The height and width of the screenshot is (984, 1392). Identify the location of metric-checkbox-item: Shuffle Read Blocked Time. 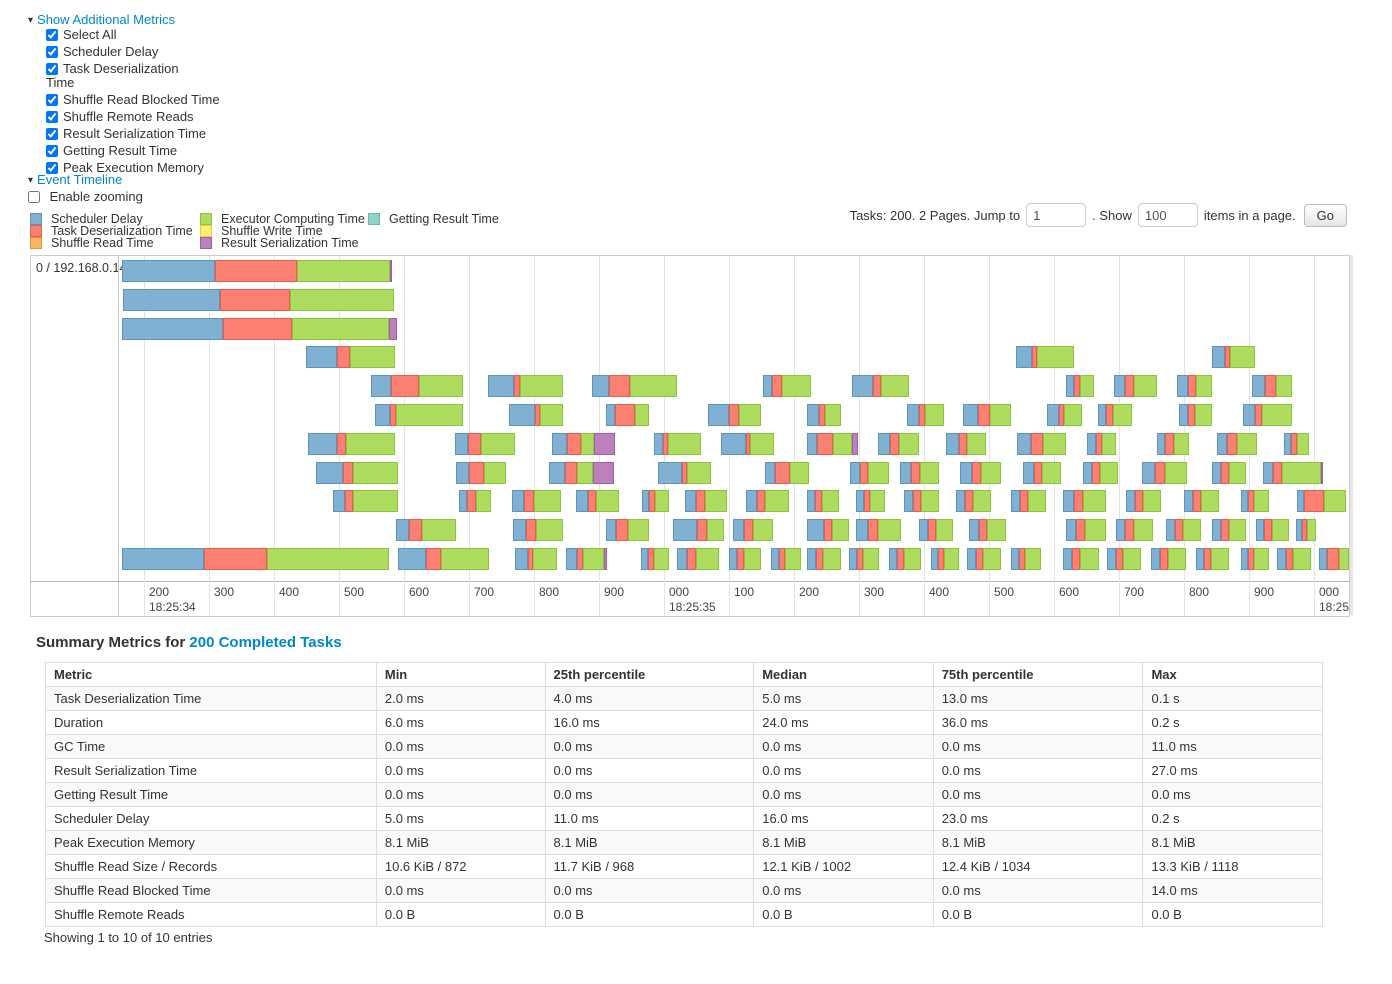
(146, 100).